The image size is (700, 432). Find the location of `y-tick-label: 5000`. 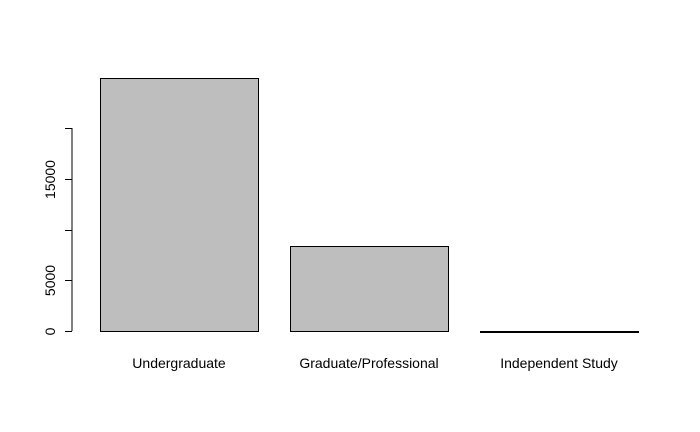

y-tick-label: 5000 is located at coordinates (50, 280).